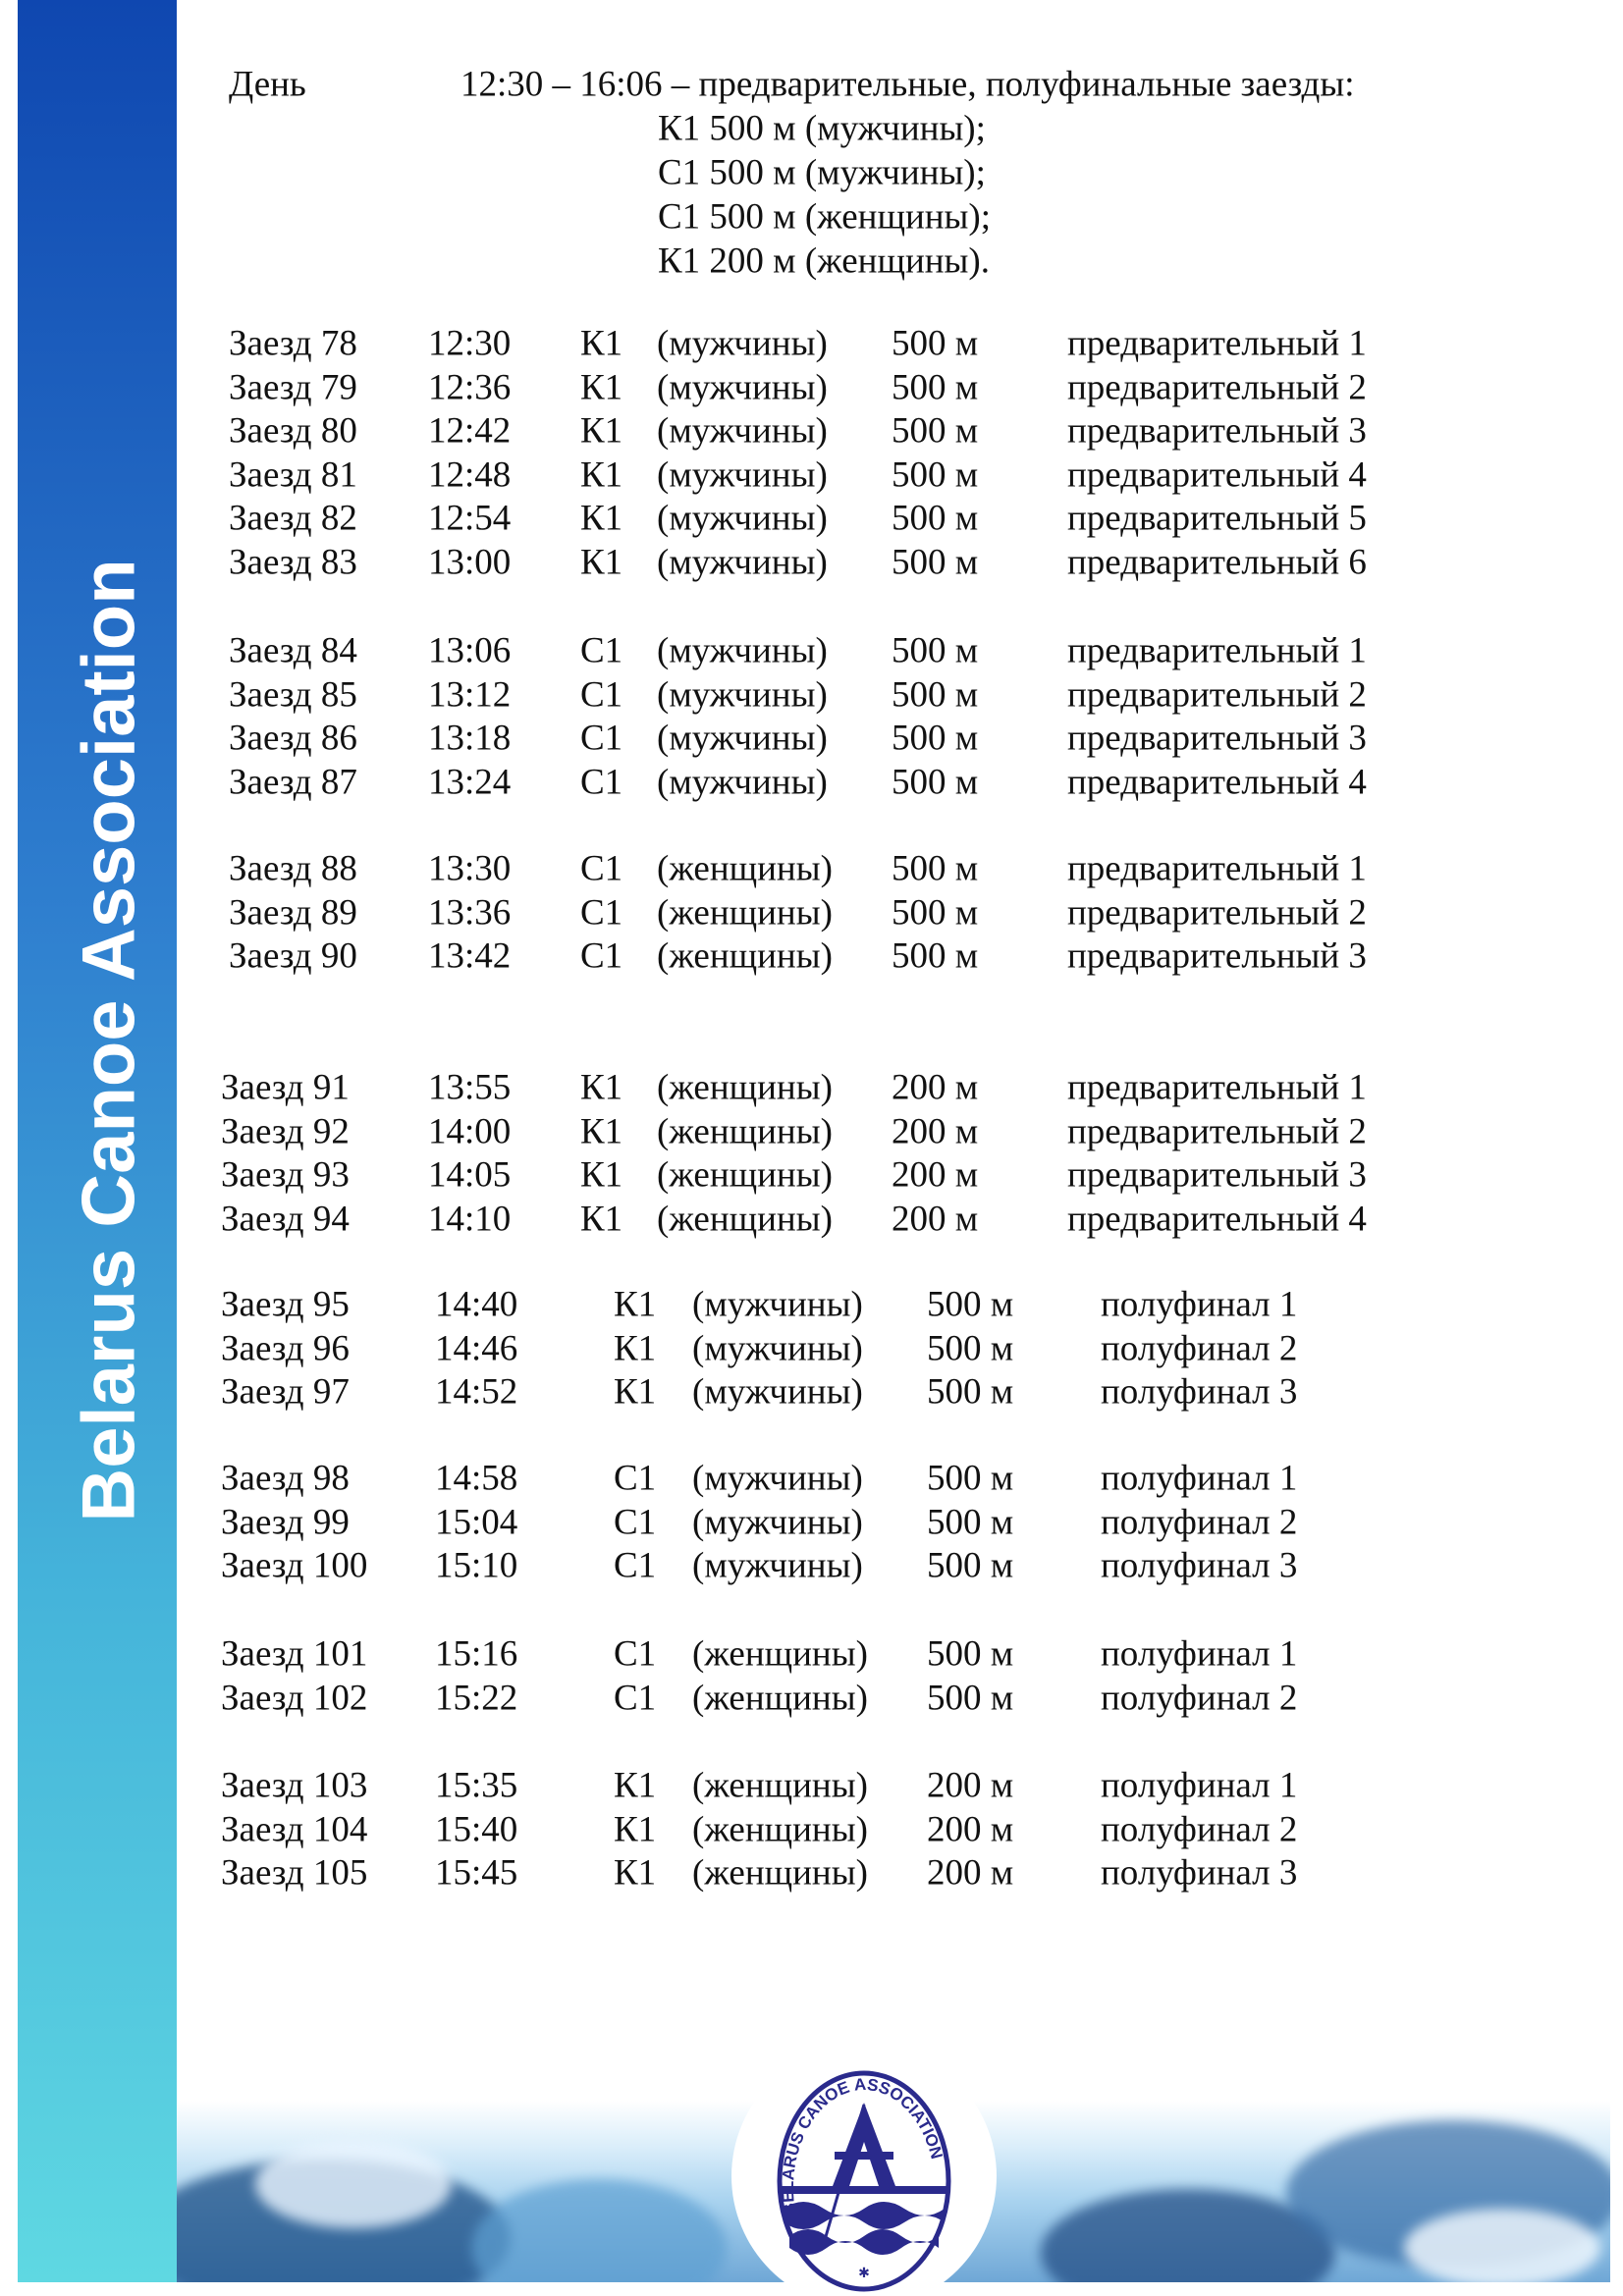 This screenshot has width=1623, height=2296. What do you see at coordinates (293, 431) in the screenshot?
I see `heat-heat: Заезд 80` at bounding box center [293, 431].